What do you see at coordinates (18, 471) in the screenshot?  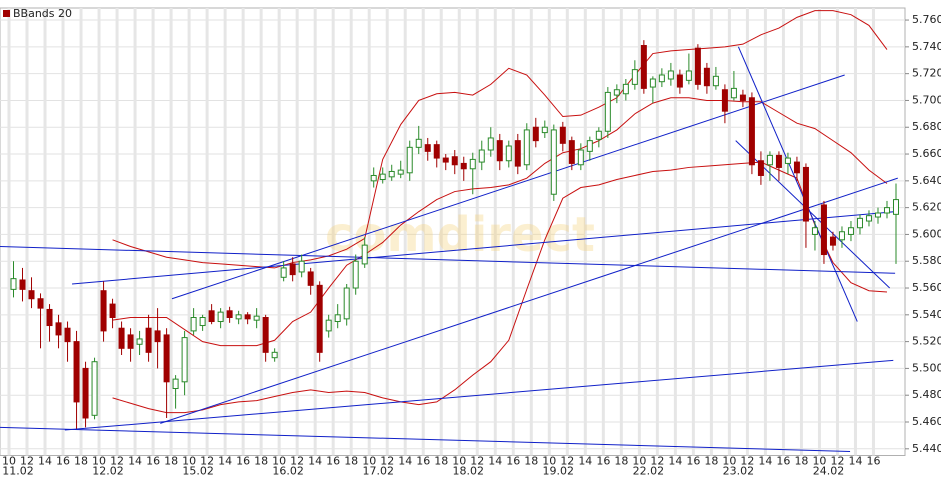 I see `date-label: 11.02` at bounding box center [18, 471].